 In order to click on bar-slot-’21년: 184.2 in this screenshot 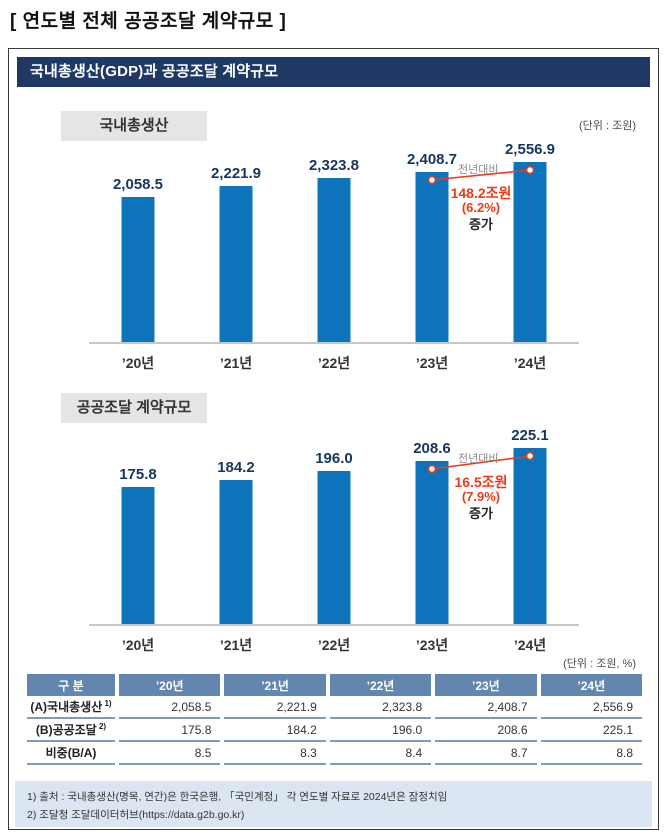, I will do `click(236, 527)`.